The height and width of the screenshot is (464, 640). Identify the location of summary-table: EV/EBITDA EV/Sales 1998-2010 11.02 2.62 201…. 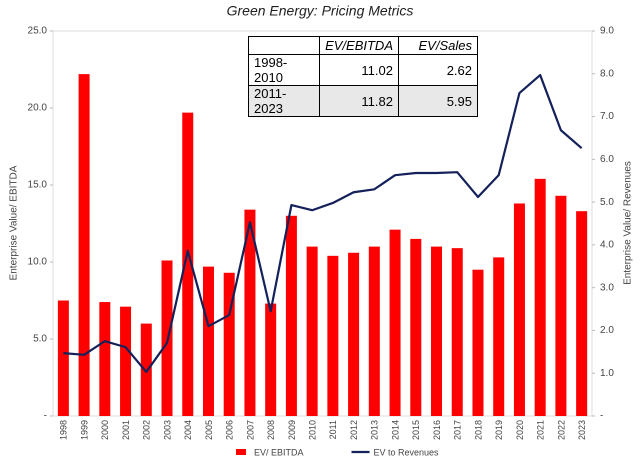
(363, 76).